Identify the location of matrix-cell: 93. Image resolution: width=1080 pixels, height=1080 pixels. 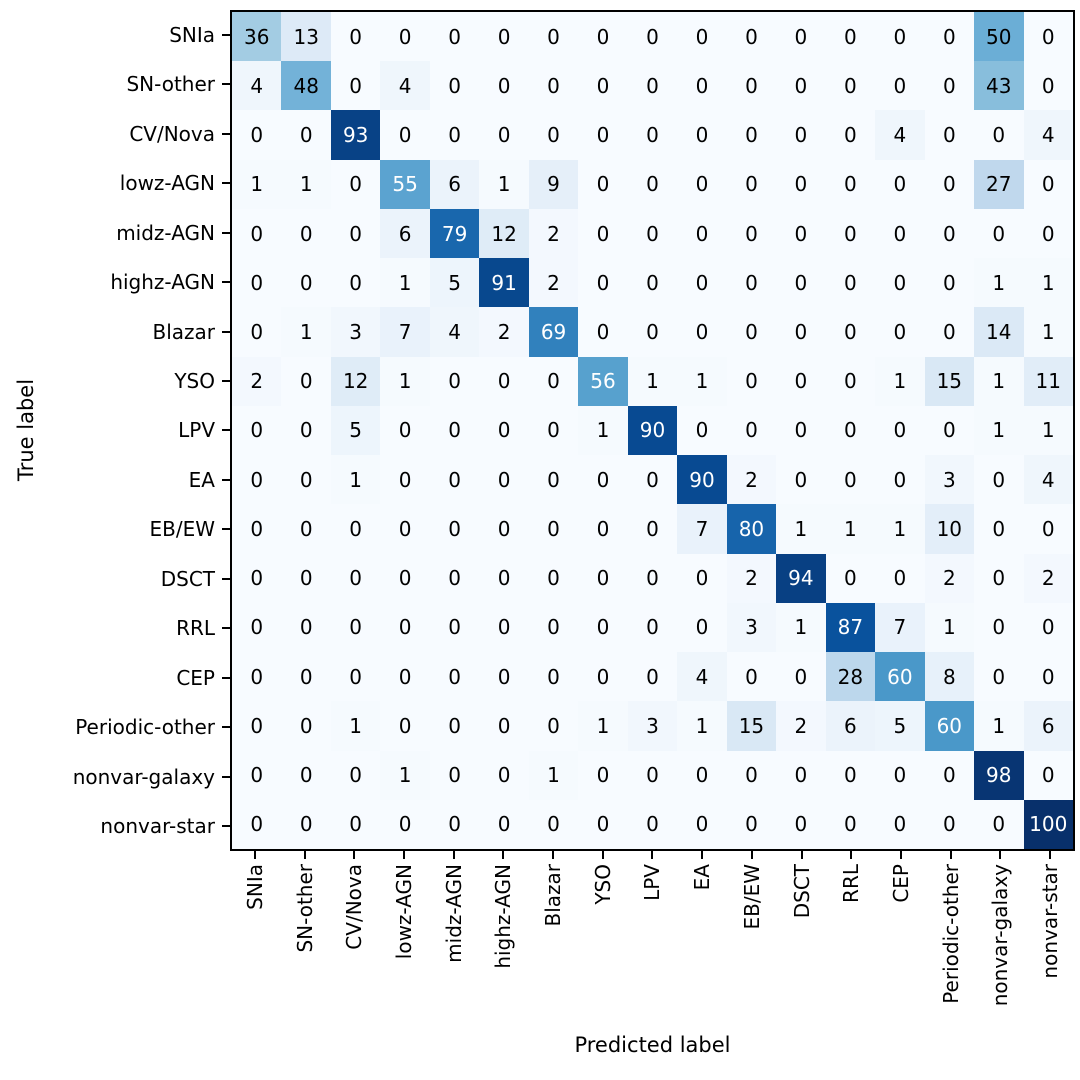
(355, 135).